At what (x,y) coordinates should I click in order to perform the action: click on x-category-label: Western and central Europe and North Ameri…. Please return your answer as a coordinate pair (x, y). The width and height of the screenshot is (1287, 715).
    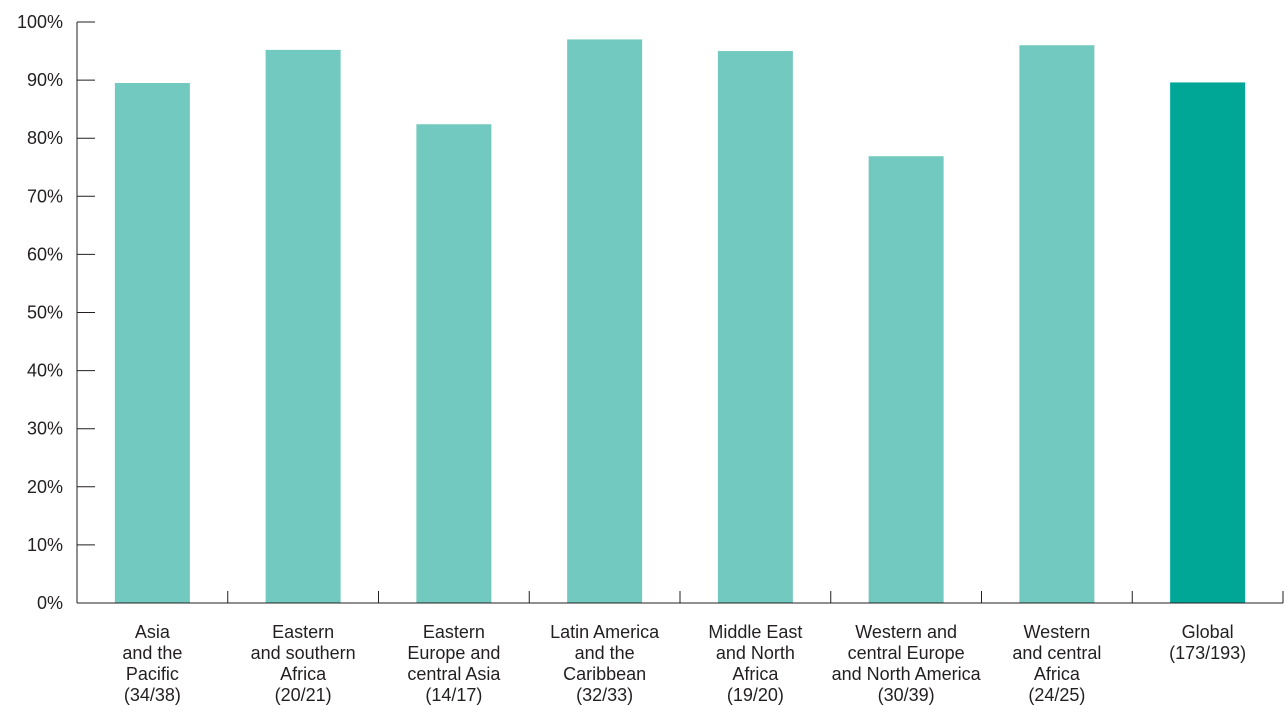
    Looking at the image, I should click on (907, 663).